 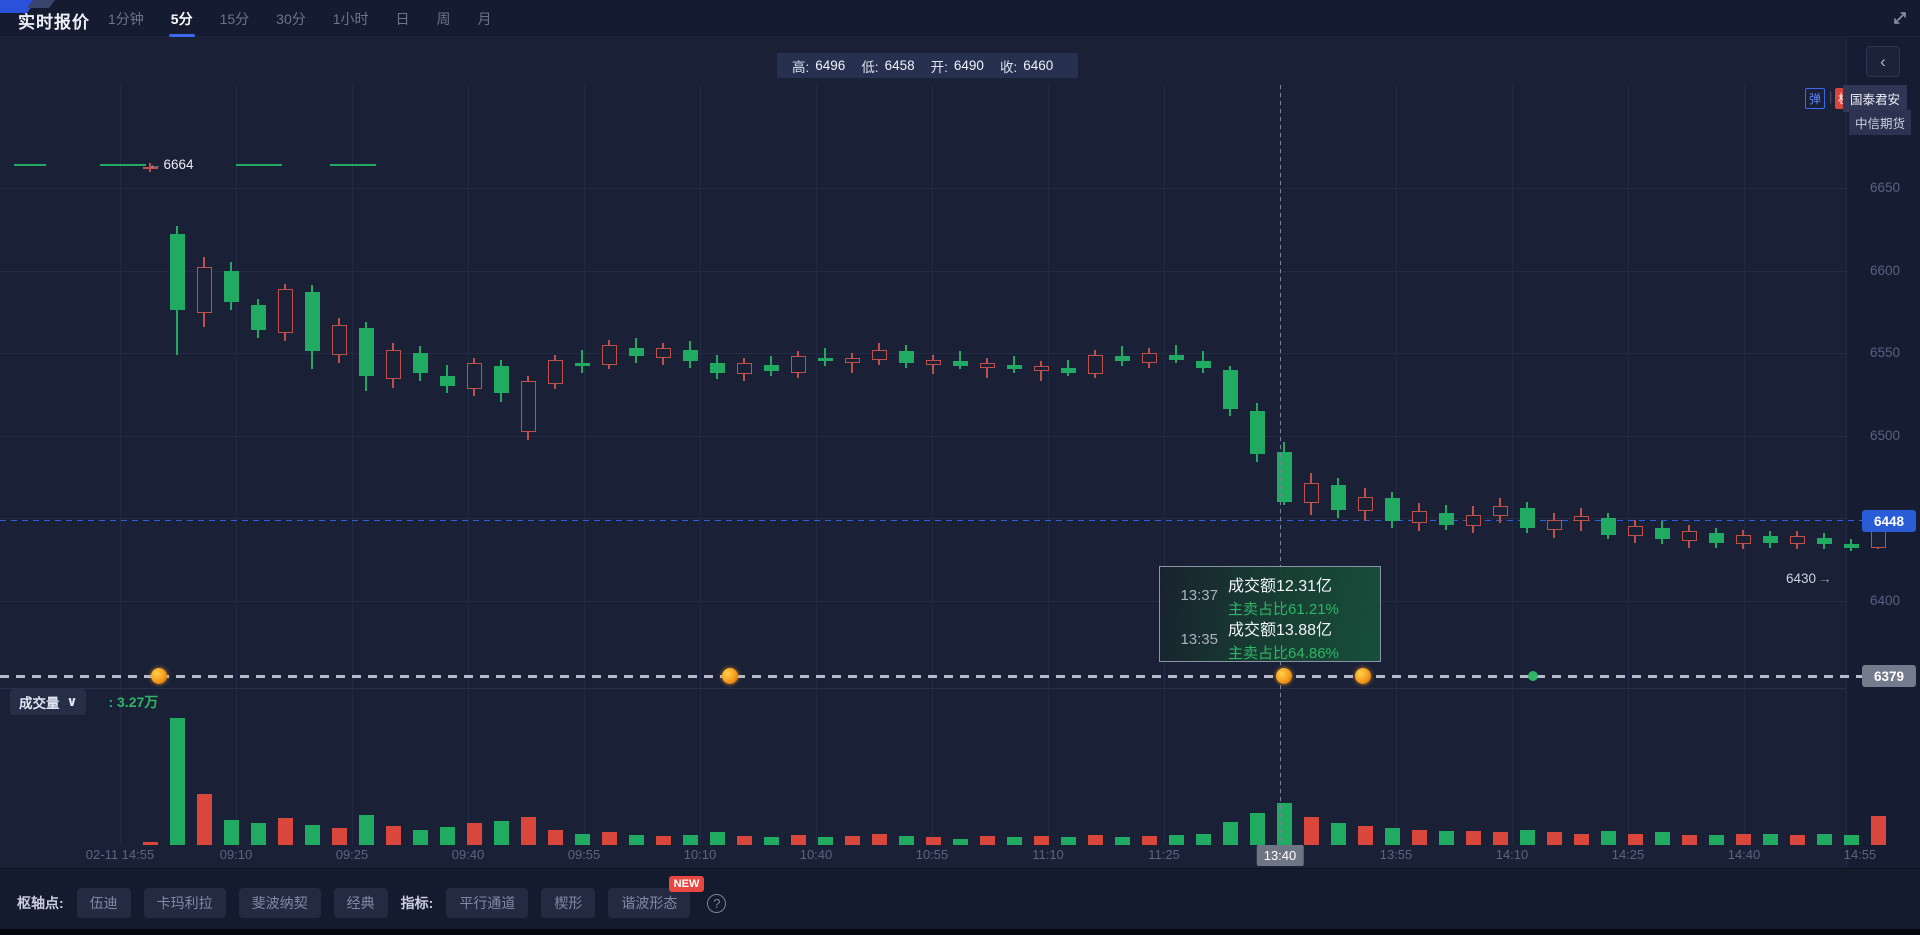 I want to click on broker-tag-zhongxinqihuo: 中信期货, so click(x=1880, y=122).